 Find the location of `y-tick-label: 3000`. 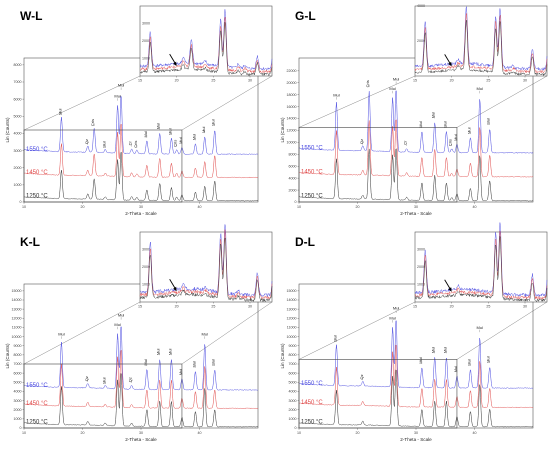

y-tick-label: 3000 is located at coordinates (18, 401).